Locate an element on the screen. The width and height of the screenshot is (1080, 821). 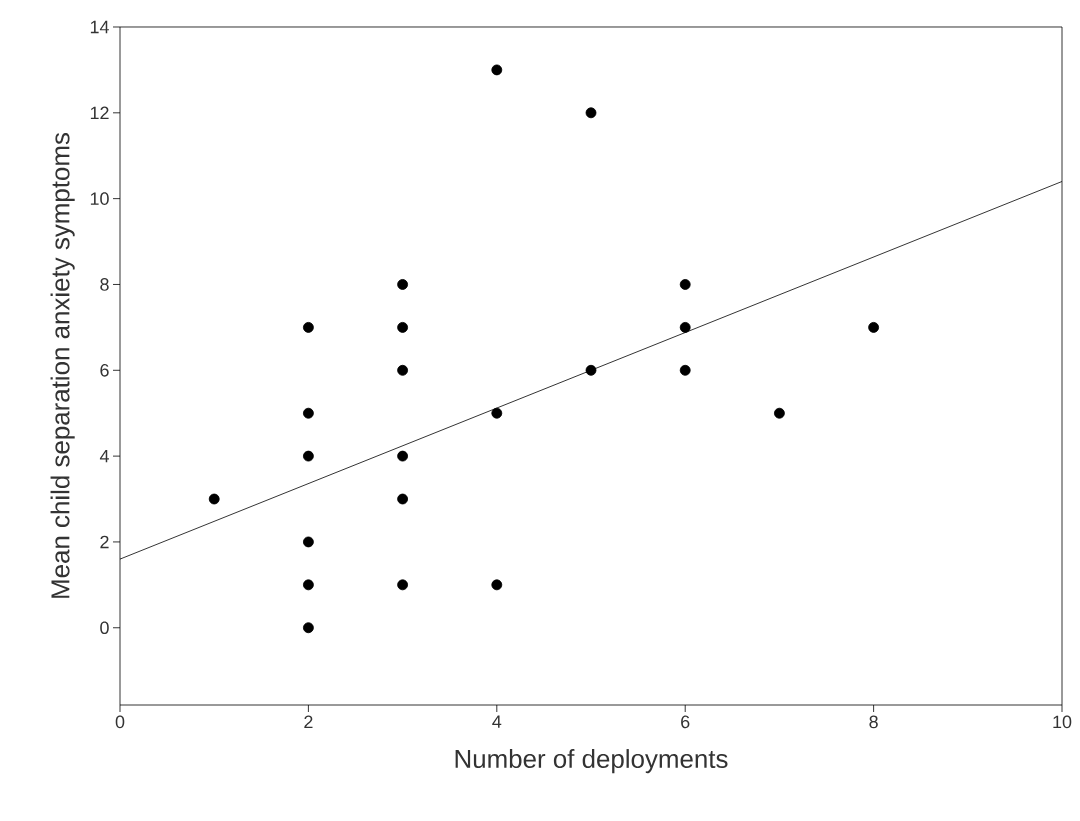
y-tick-label: 6 is located at coordinates (104, 370).